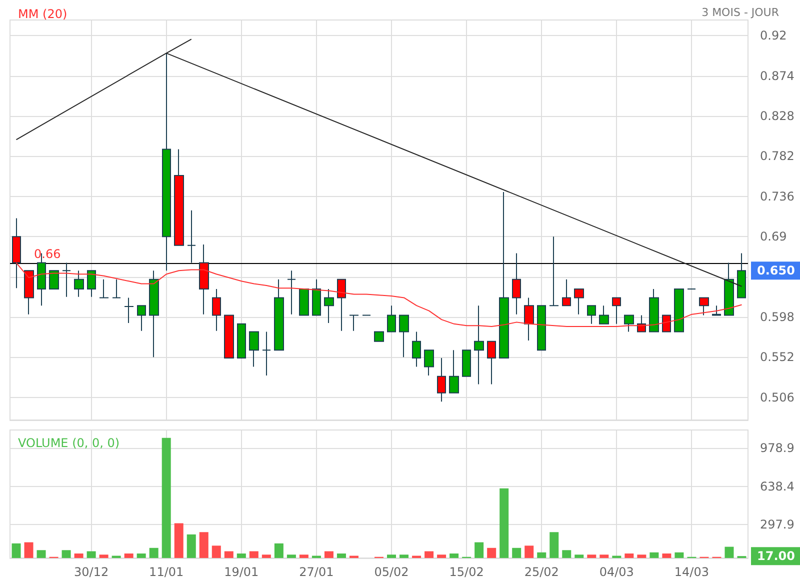 This screenshot has height=580, width=800. Describe the element at coordinates (541, 572) in the screenshot. I see `x-tick-label: 25/02` at that location.